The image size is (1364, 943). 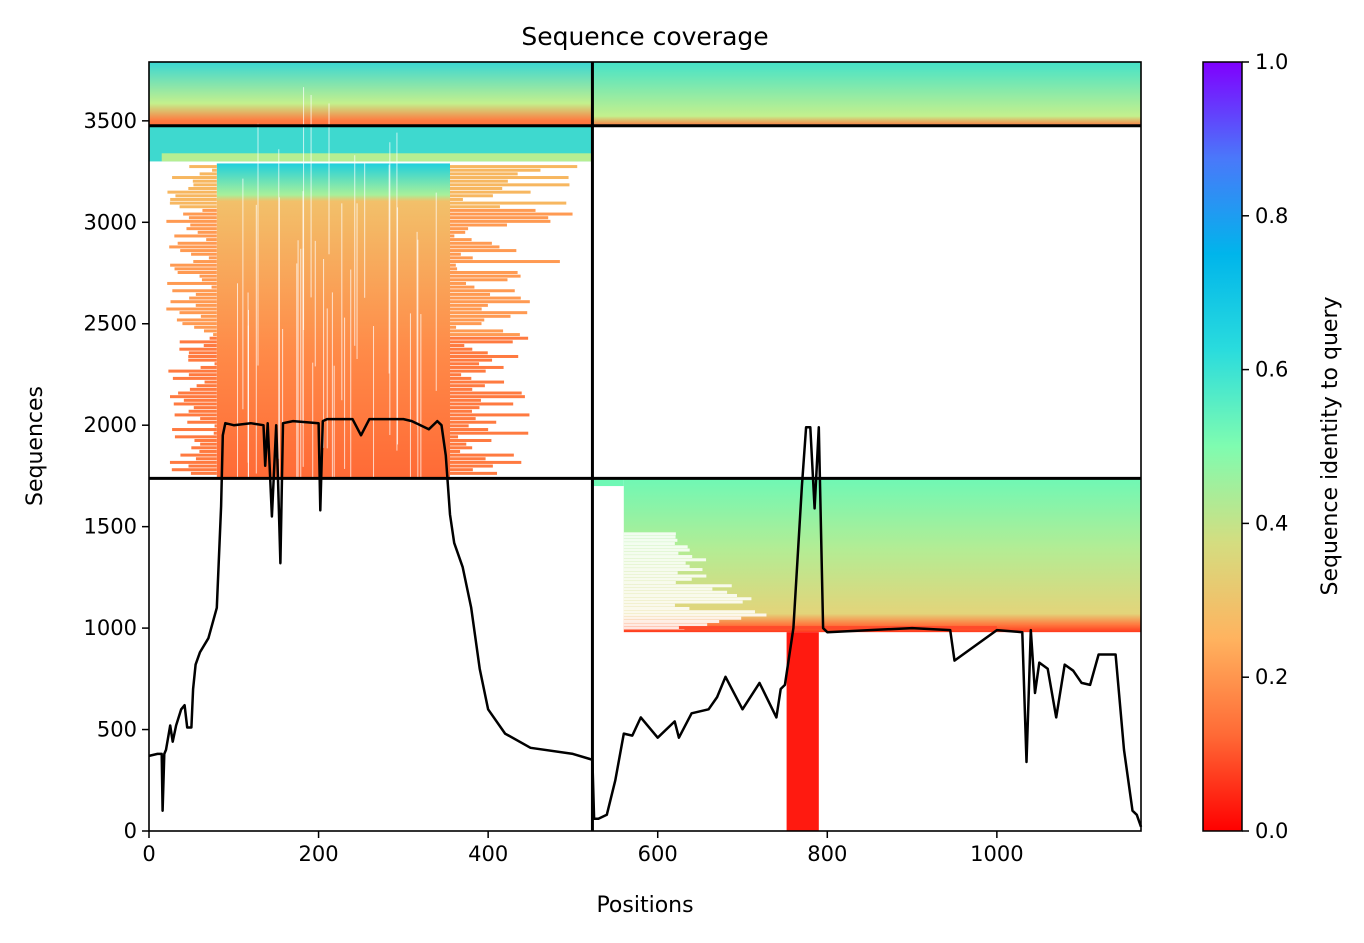 What do you see at coordinates (658, 854) in the screenshot?
I see `x-tick-label: 600` at bounding box center [658, 854].